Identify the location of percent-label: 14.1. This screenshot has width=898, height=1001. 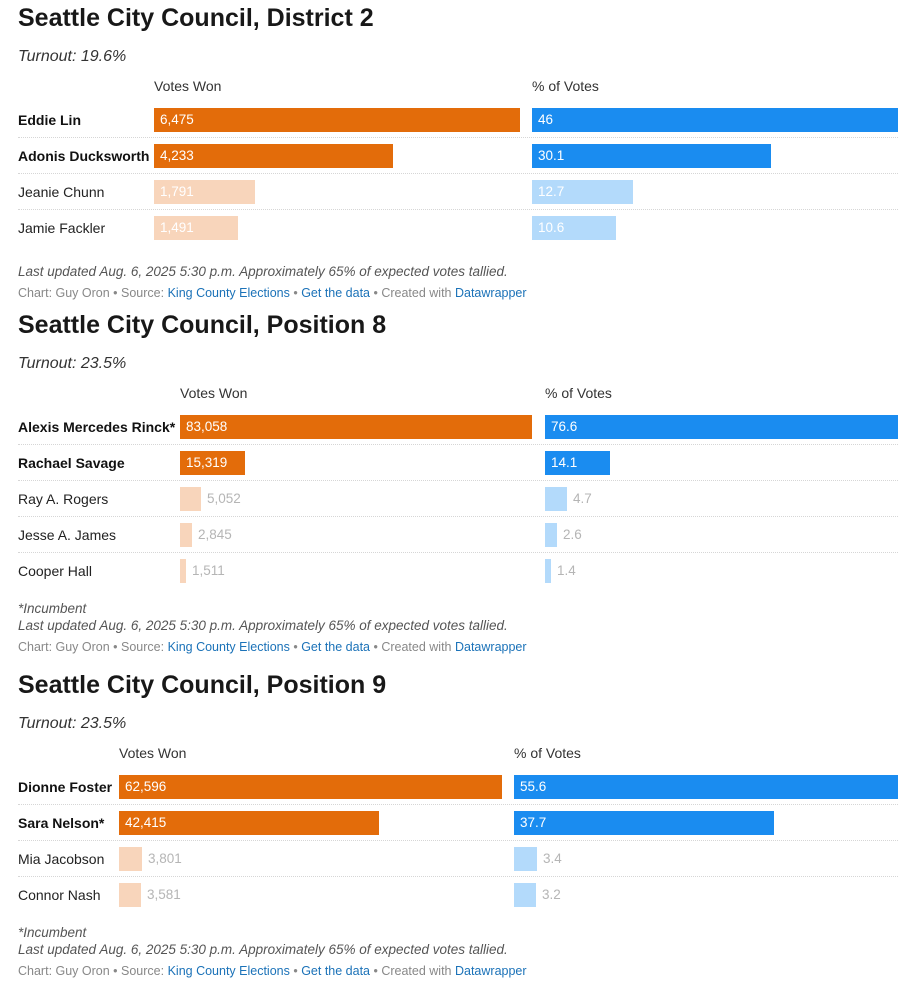
(564, 462).